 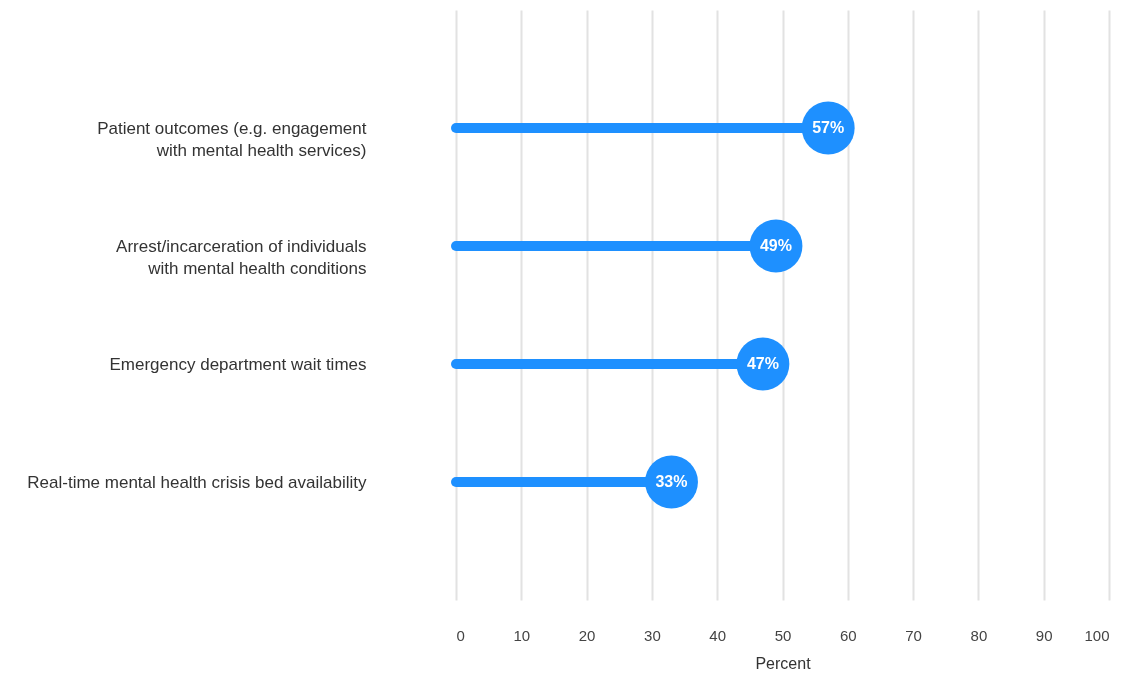 I want to click on data-label: 33%, so click(x=671, y=481).